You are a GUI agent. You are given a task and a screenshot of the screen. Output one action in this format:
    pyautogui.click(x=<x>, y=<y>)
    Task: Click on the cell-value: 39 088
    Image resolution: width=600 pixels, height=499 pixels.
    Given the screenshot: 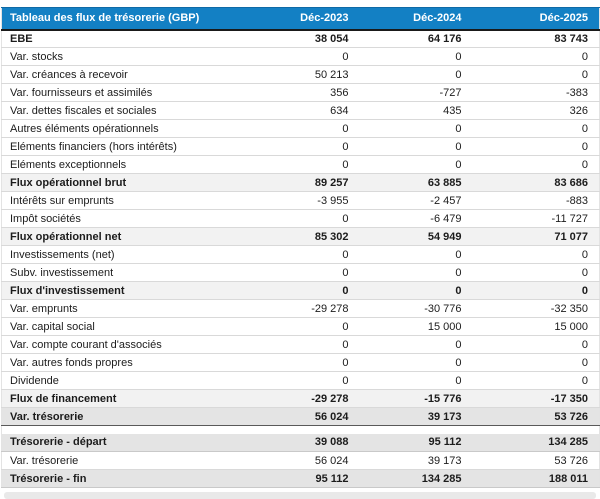 What is the action you would take?
    pyautogui.click(x=300, y=442)
    